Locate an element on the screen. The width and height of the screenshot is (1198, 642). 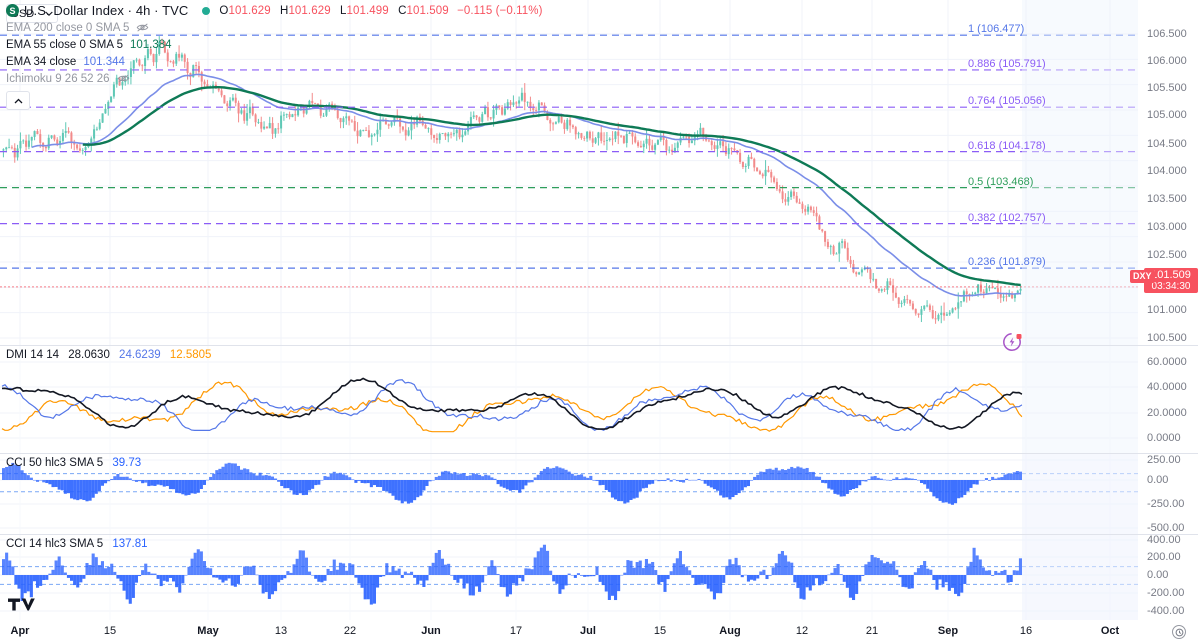
price-axis-label: 105.000 is located at coordinates (1167, 115).